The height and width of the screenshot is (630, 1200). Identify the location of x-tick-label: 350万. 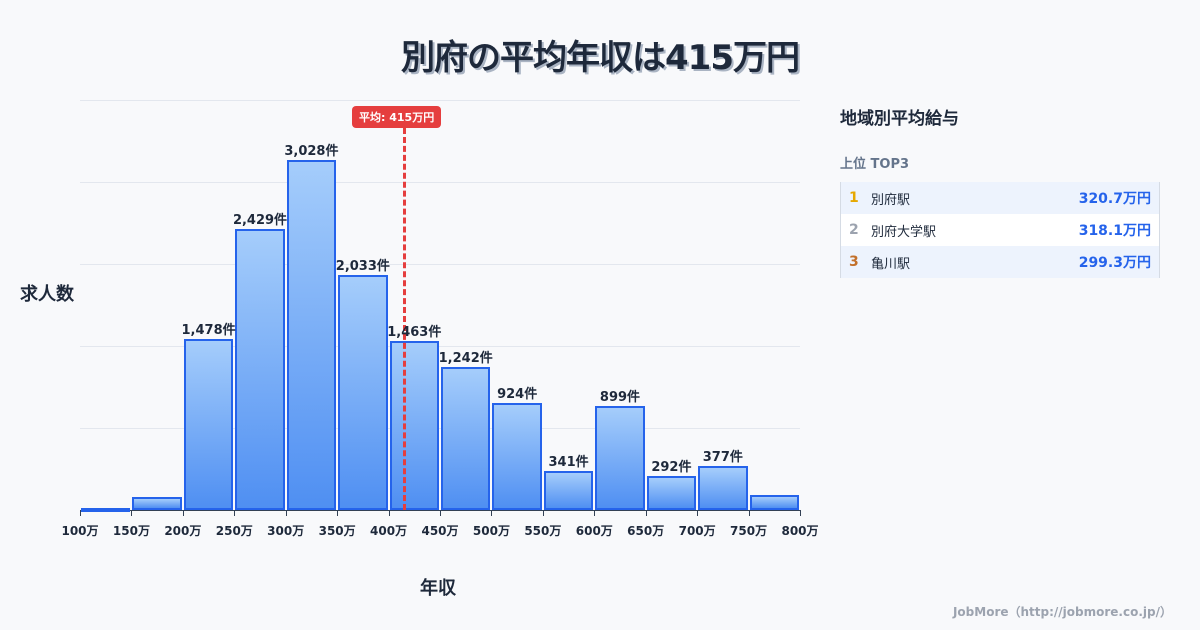
(337, 531).